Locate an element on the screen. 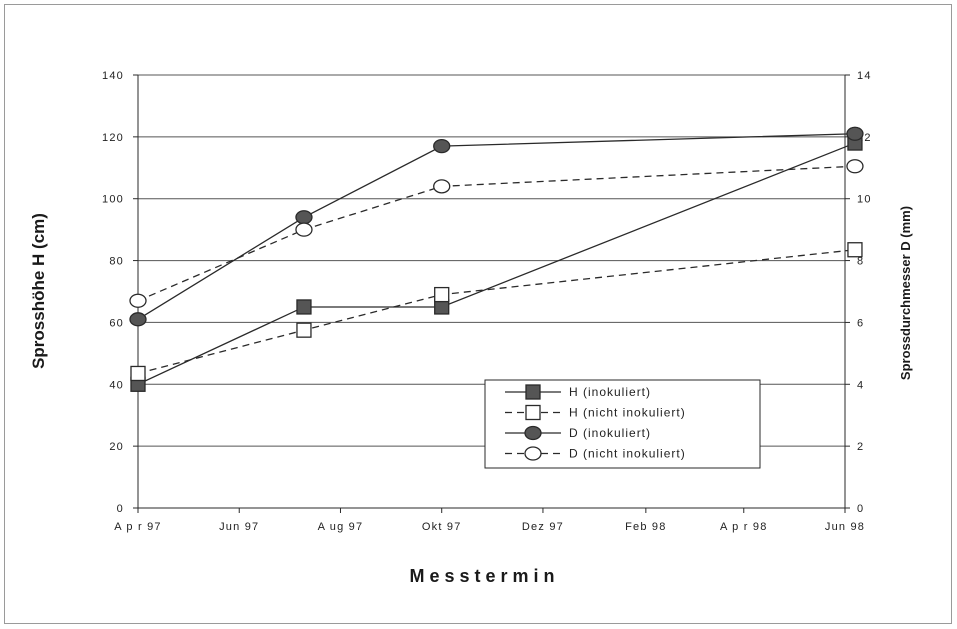 The height and width of the screenshot is (629, 957). y-left-tick-label: 0 is located at coordinates (120, 509).